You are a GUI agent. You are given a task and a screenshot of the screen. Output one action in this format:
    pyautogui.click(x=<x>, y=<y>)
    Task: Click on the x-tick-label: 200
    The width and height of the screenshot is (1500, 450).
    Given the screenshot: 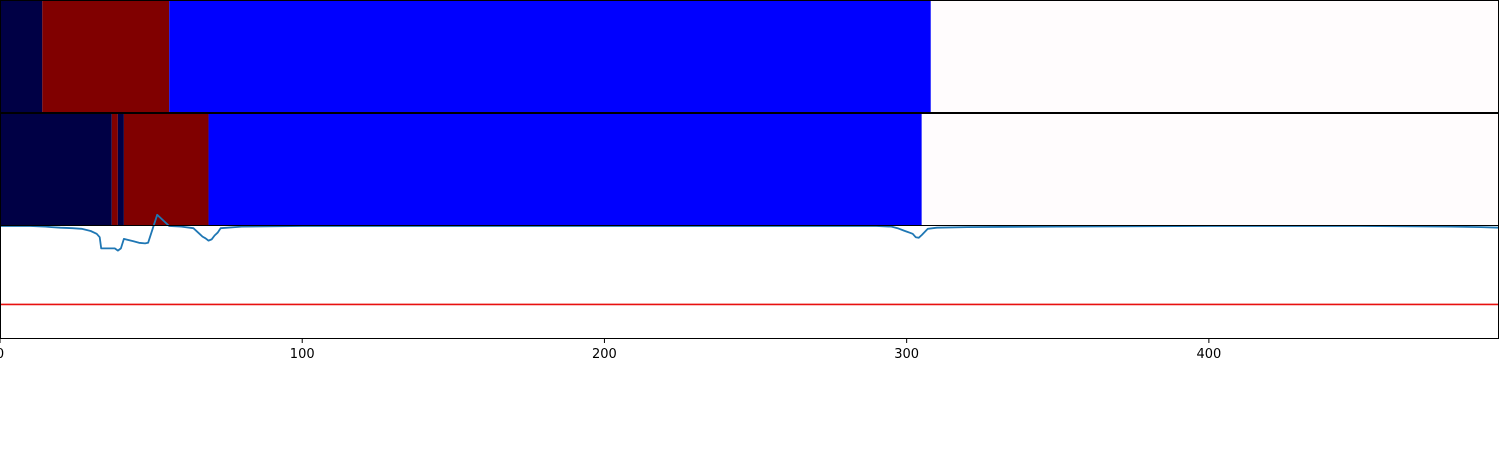 What is the action you would take?
    pyautogui.click(x=604, y=354)
    